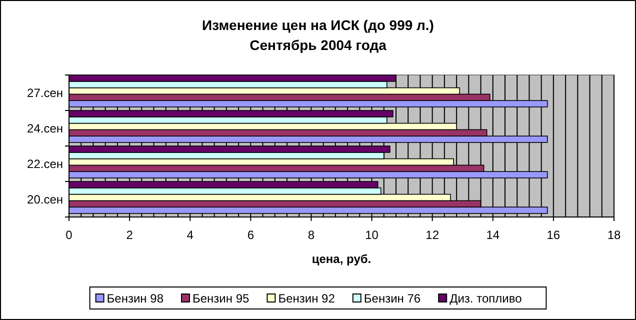 This screenshot has width=636, height=320. What do you see at coordinates (614, 235) in the screenshot?
I see `x-tick-label: 18` at bounding box center [614, 235].